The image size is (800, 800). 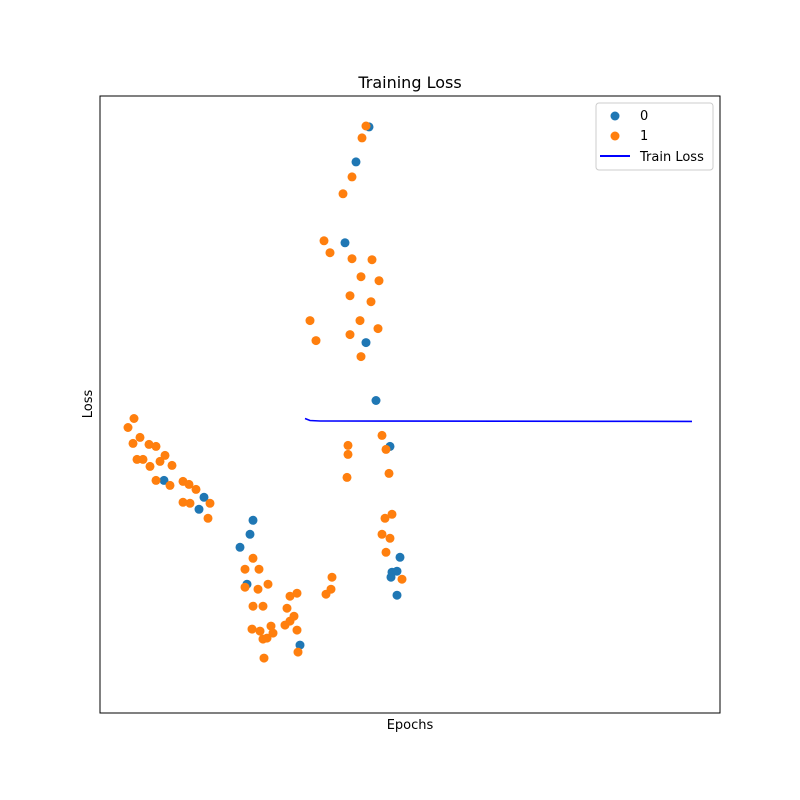 I want to click on y-axis-label: Loss, so click(x=88, y=404).